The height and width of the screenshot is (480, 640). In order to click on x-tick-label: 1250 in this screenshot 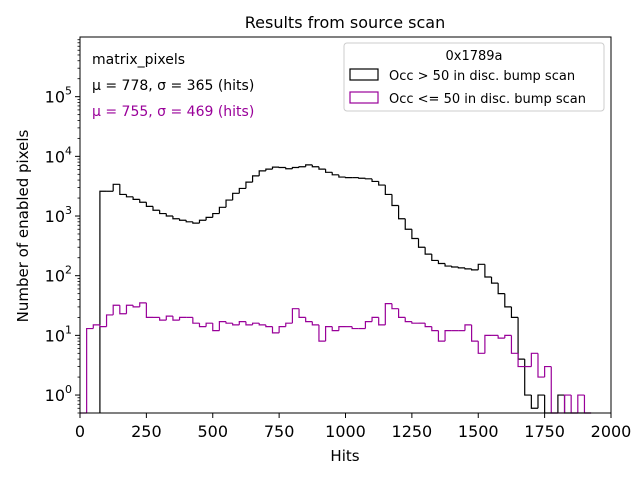, I will do `click(412, 431)`.